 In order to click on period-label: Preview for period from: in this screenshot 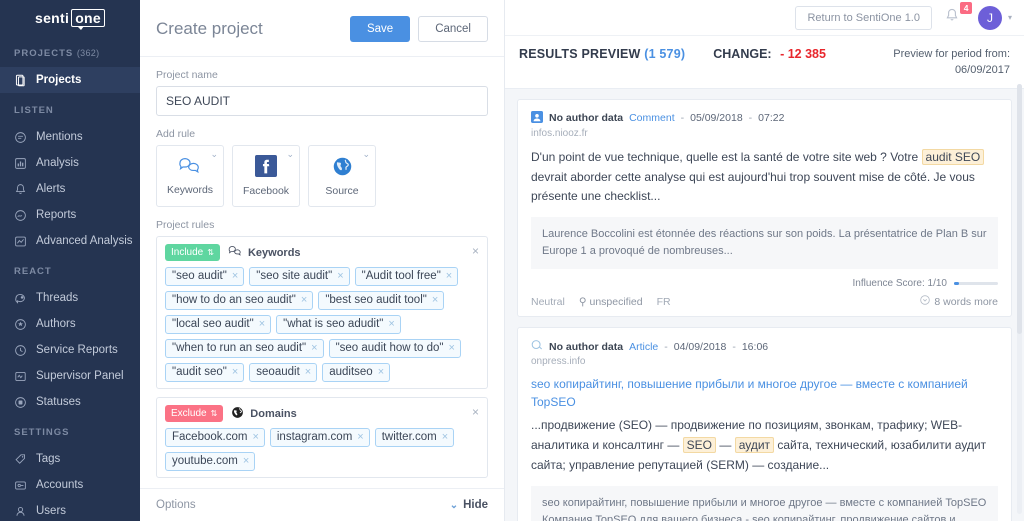, I will do `click(951, 54)`.